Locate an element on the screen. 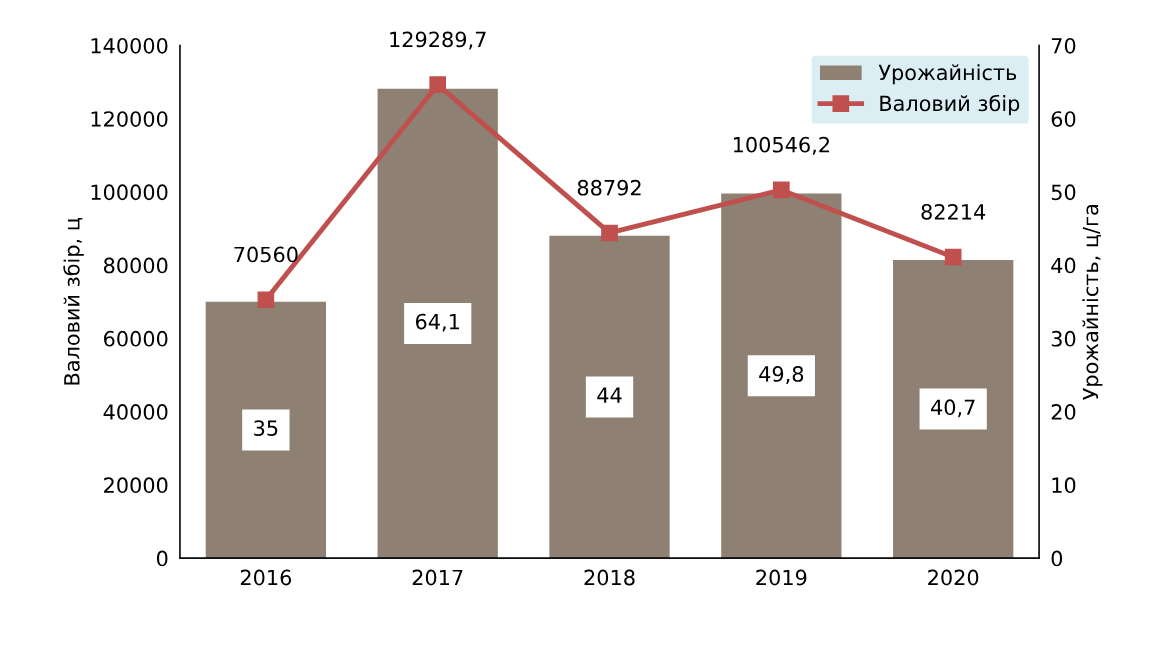  data-label: 82214 is located at coordinates (953, 211).